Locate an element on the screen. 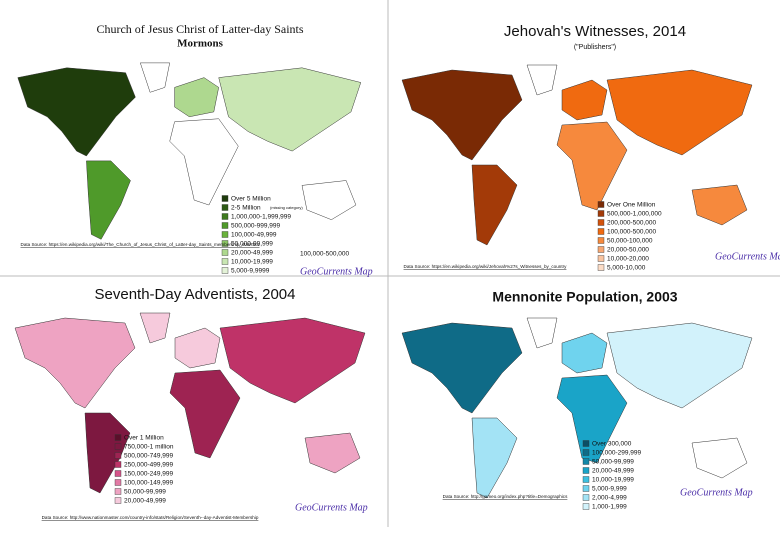 This screenshot has width=780, height=553. legend-label: 10,000-20,000 is located at coordinates (628, 259).